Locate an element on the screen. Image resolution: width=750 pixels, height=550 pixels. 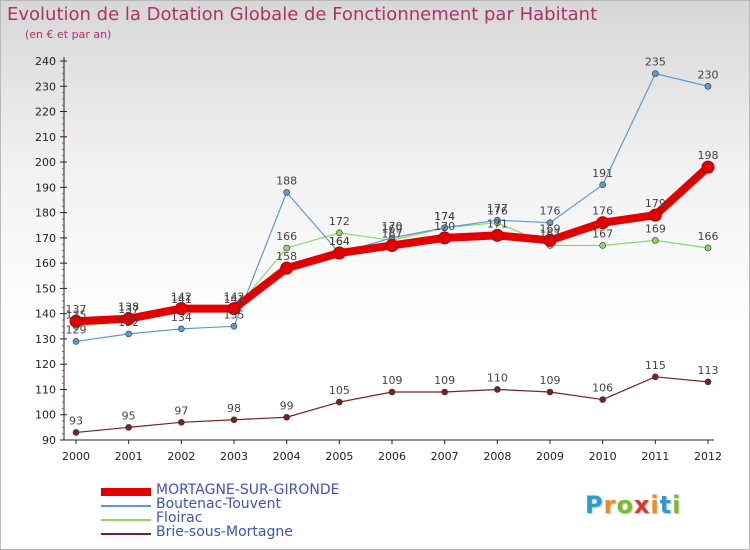
data-label-0: 137 is located at coordinates (76, 309).